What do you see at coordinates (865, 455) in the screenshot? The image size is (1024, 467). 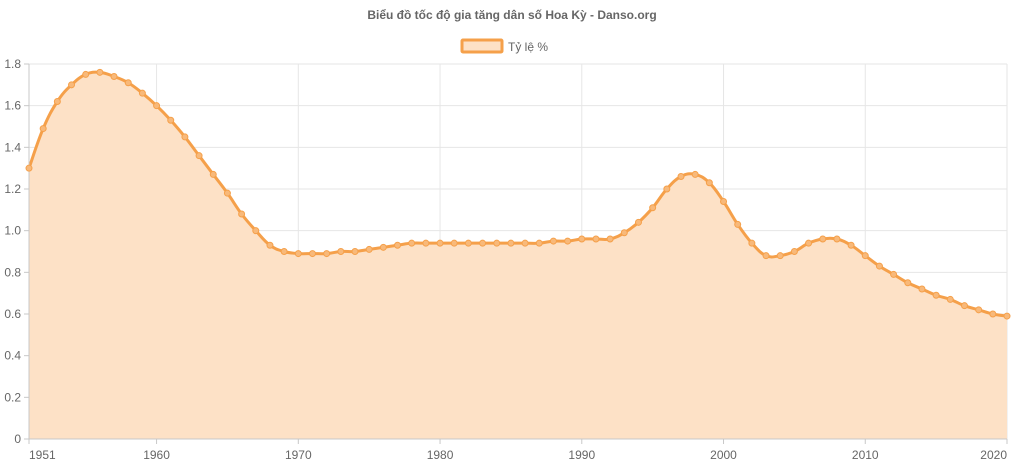 I see `x-tick-label: 2010` at bounding box center [865, 455].